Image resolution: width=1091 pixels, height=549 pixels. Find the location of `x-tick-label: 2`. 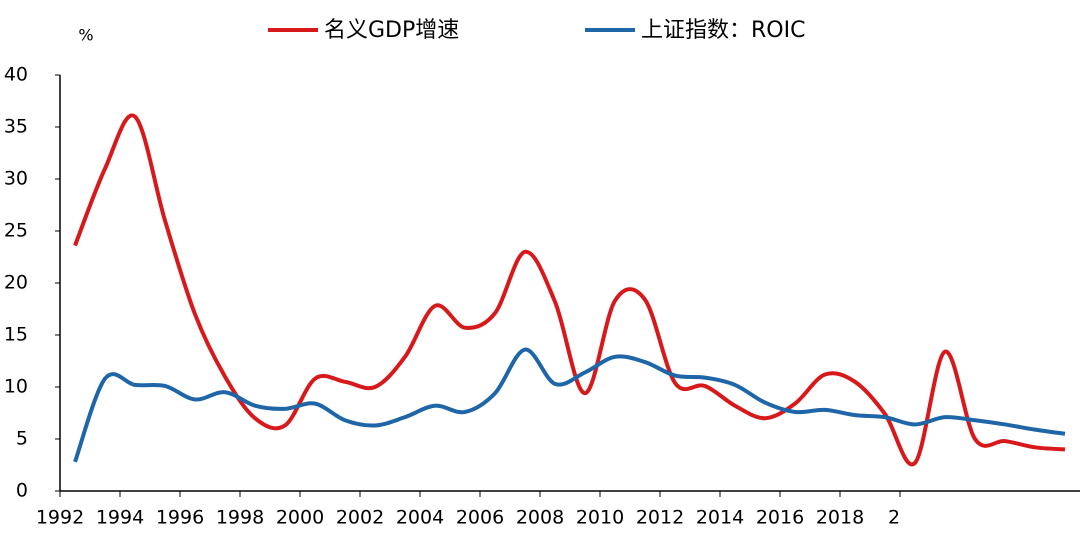

x-tick-label: 2 is located at coordinates (894, 518).